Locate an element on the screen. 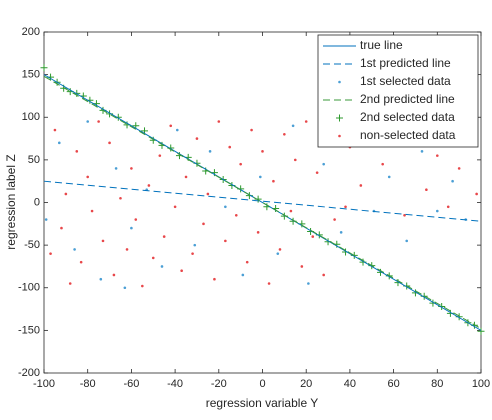 The width and height of the screenshot is (492, 420). y-tick-label: 50 is located at coordinates (34, 160).